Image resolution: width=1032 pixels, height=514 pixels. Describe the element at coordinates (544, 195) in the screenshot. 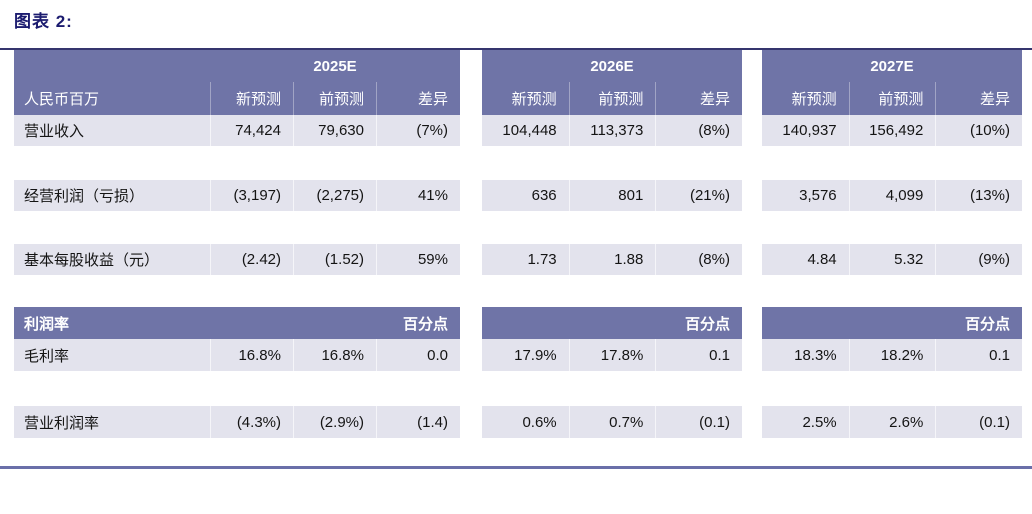

I see `value-cell: 636` at that location.